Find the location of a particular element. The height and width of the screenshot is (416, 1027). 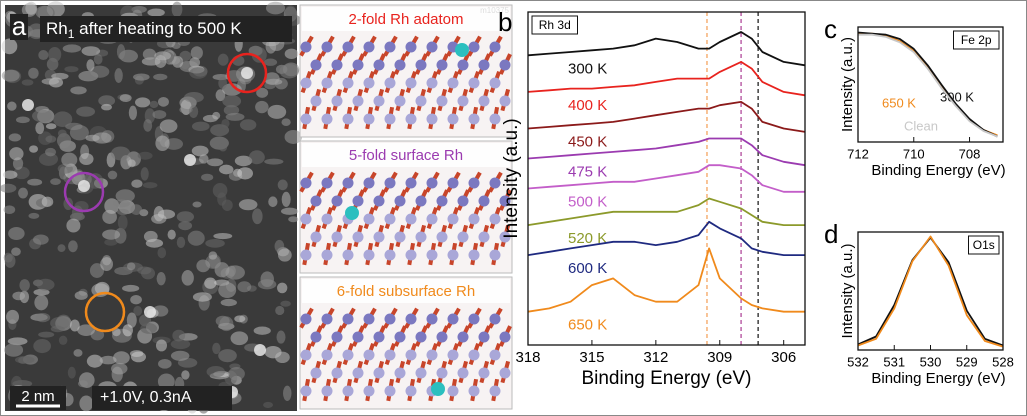

spectrum is located at coordinates (666, 117).